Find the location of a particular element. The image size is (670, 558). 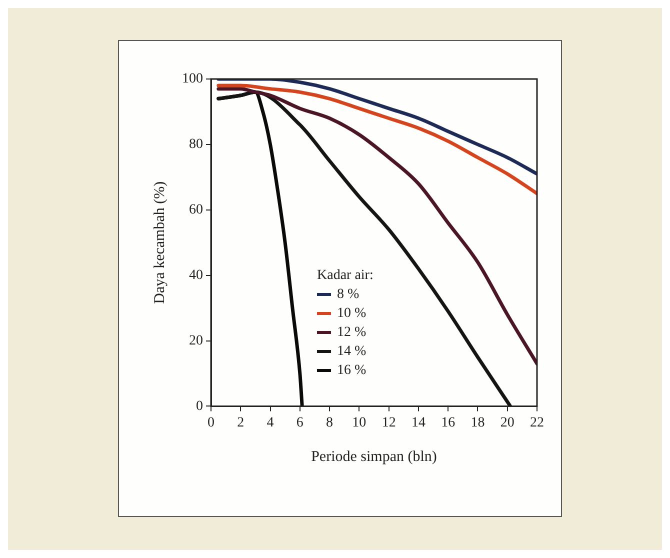

legend-label: 12 % is located at coordinates (351, 333).